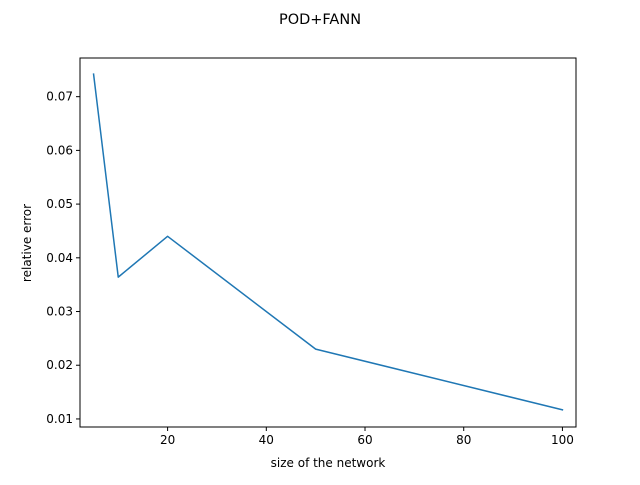 Image resolution: width=640 pixels, height=485 pixels. I want to click on y-tick-label: 0.07, so click(59, 97).